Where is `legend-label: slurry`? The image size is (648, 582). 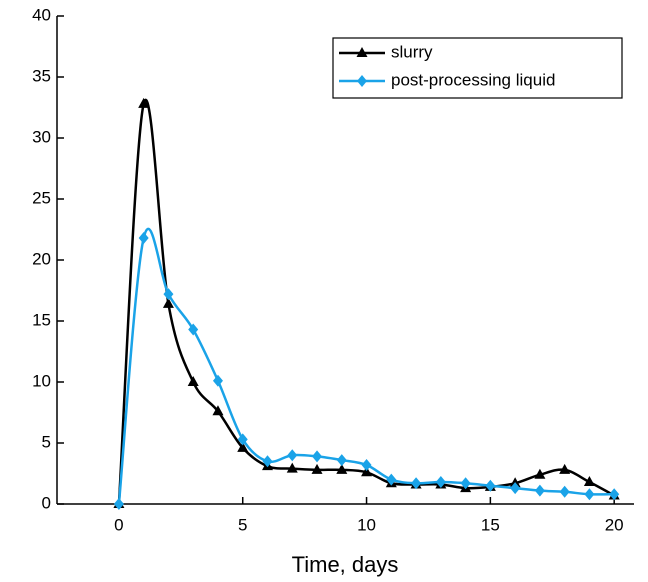
legend-label: slurry is located at coordinates (412, 51).